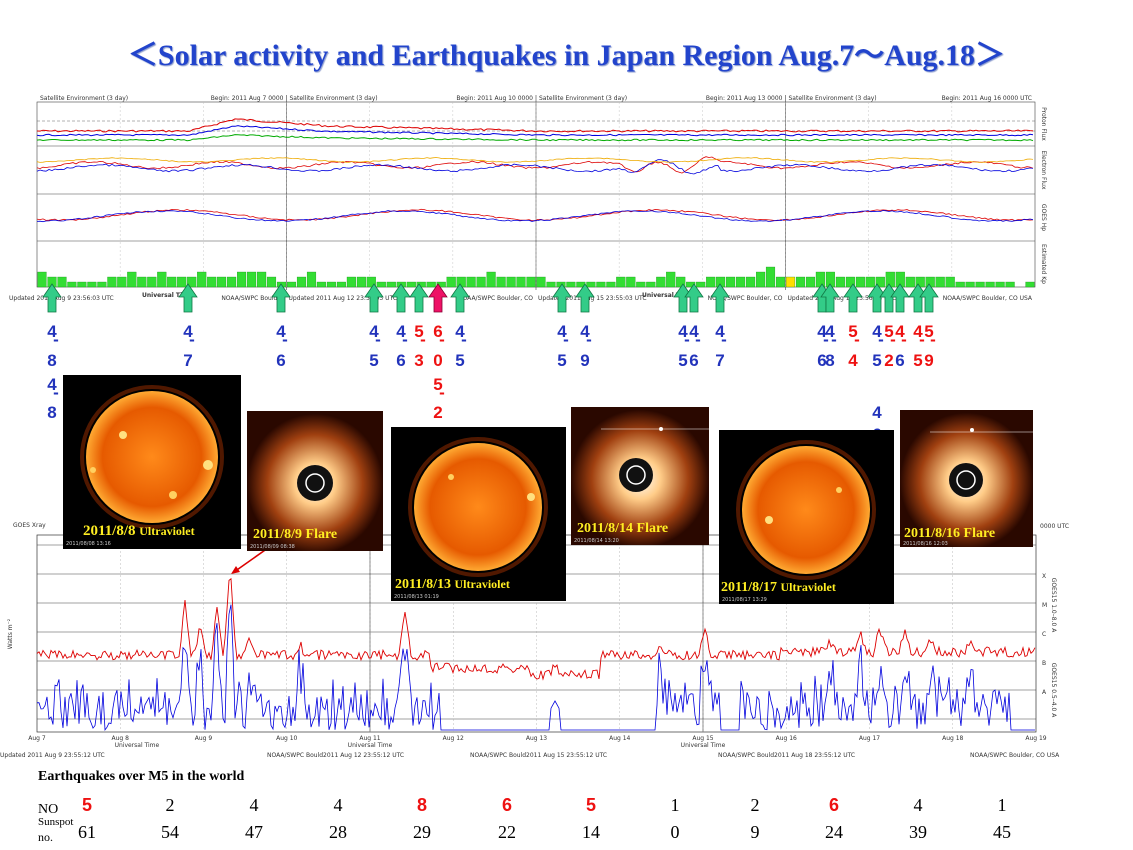 The image size is (1133, 850). What do you see at coordinates (495, 298) in the screenshot?
I see `panel-footer-right: NOAA/SWPC Boulder, CO` at bounding box center [495, 298].